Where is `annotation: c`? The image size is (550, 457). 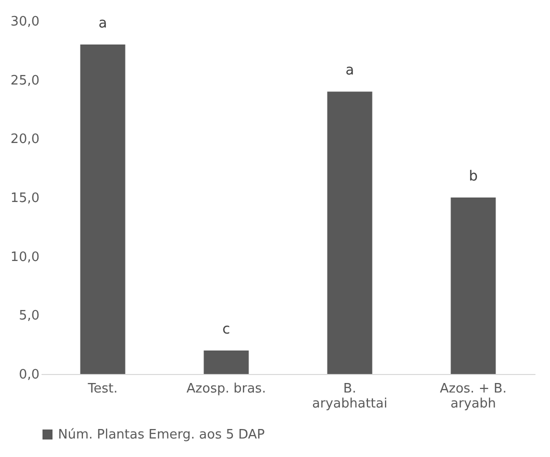
annotation: c is located at coordinates (226, 329).